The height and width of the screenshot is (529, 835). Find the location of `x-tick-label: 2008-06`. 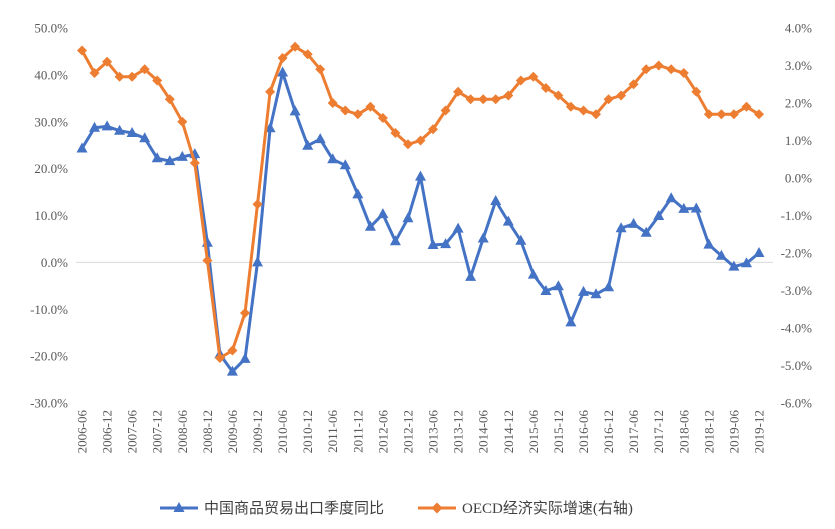

x-tick-label: 2008-06 is located at coordinates (182, 432).